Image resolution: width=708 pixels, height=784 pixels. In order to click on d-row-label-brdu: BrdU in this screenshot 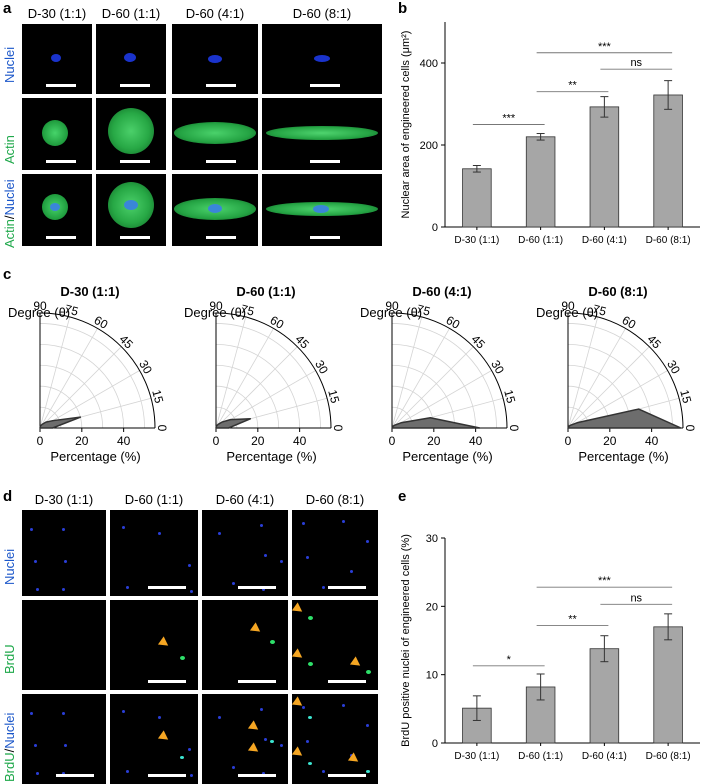, I will do `click(9, 659)`.